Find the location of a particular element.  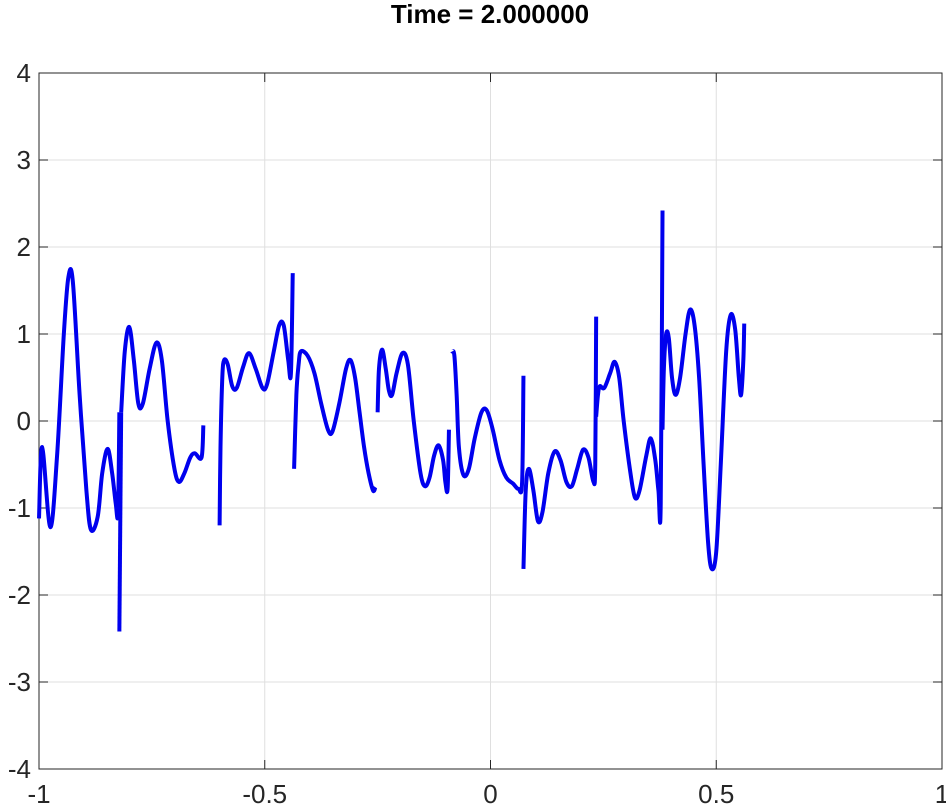

x-tick-labels: -1 -0.5 0 0.5 1 is located at coordinates (486, 794).